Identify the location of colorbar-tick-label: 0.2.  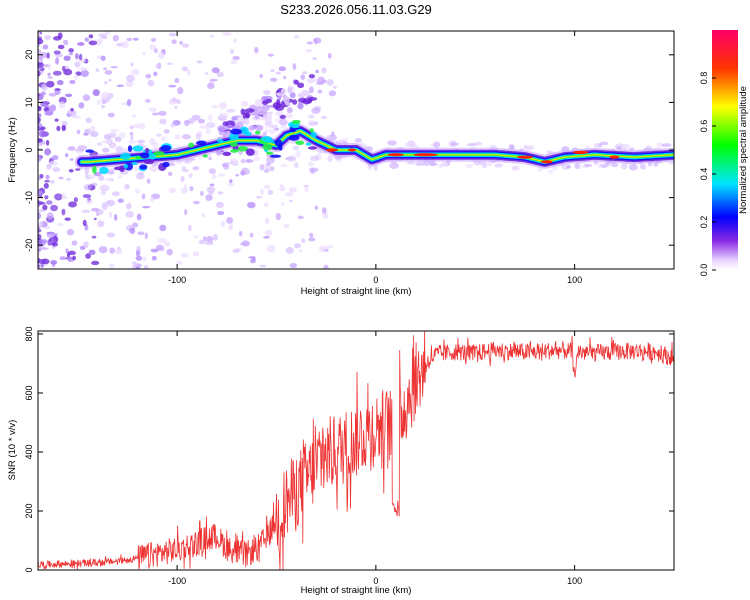
(704, 222).